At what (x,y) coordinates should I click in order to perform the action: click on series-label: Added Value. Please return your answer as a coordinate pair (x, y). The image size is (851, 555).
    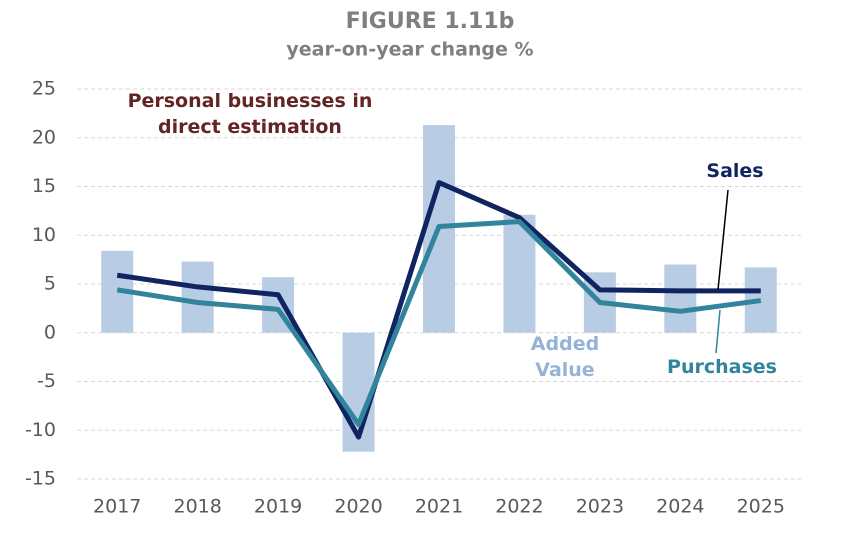
    Looking at the image, I should click on (565, 357).